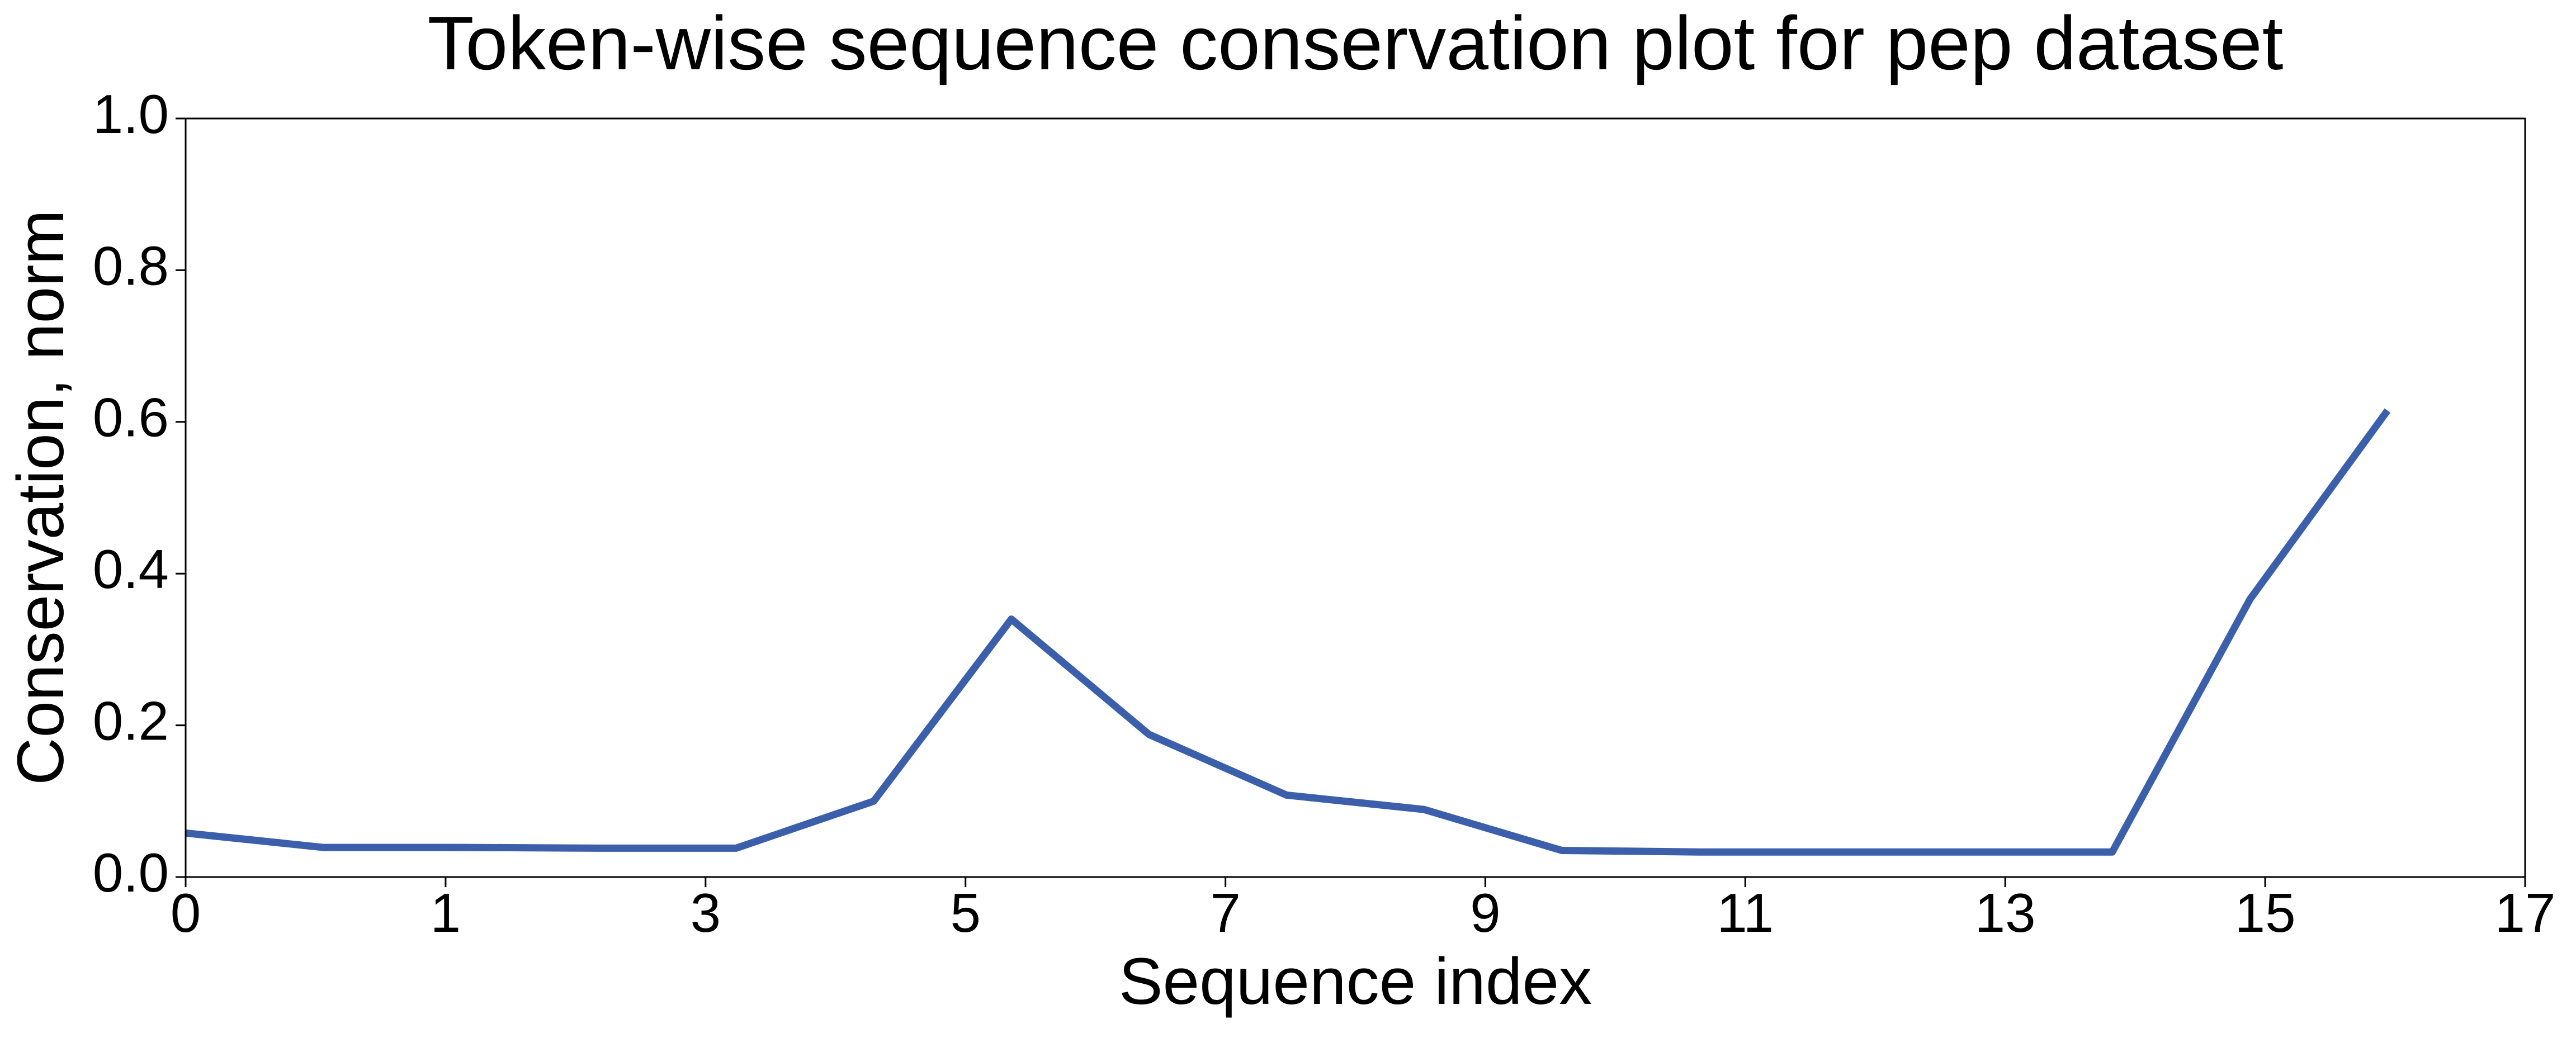  Describe the element at coordinates (706, 913) in the screenshot. I see `x-tick-label: 3` at that location.